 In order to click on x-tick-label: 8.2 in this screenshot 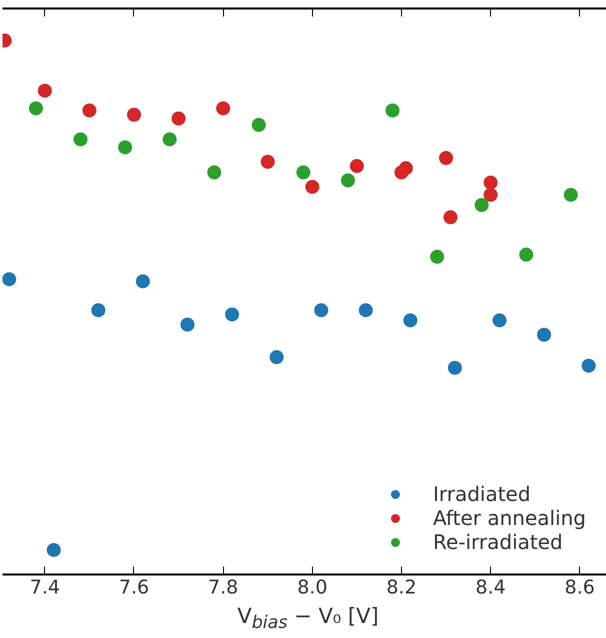, I will do `click(401, 587)`.